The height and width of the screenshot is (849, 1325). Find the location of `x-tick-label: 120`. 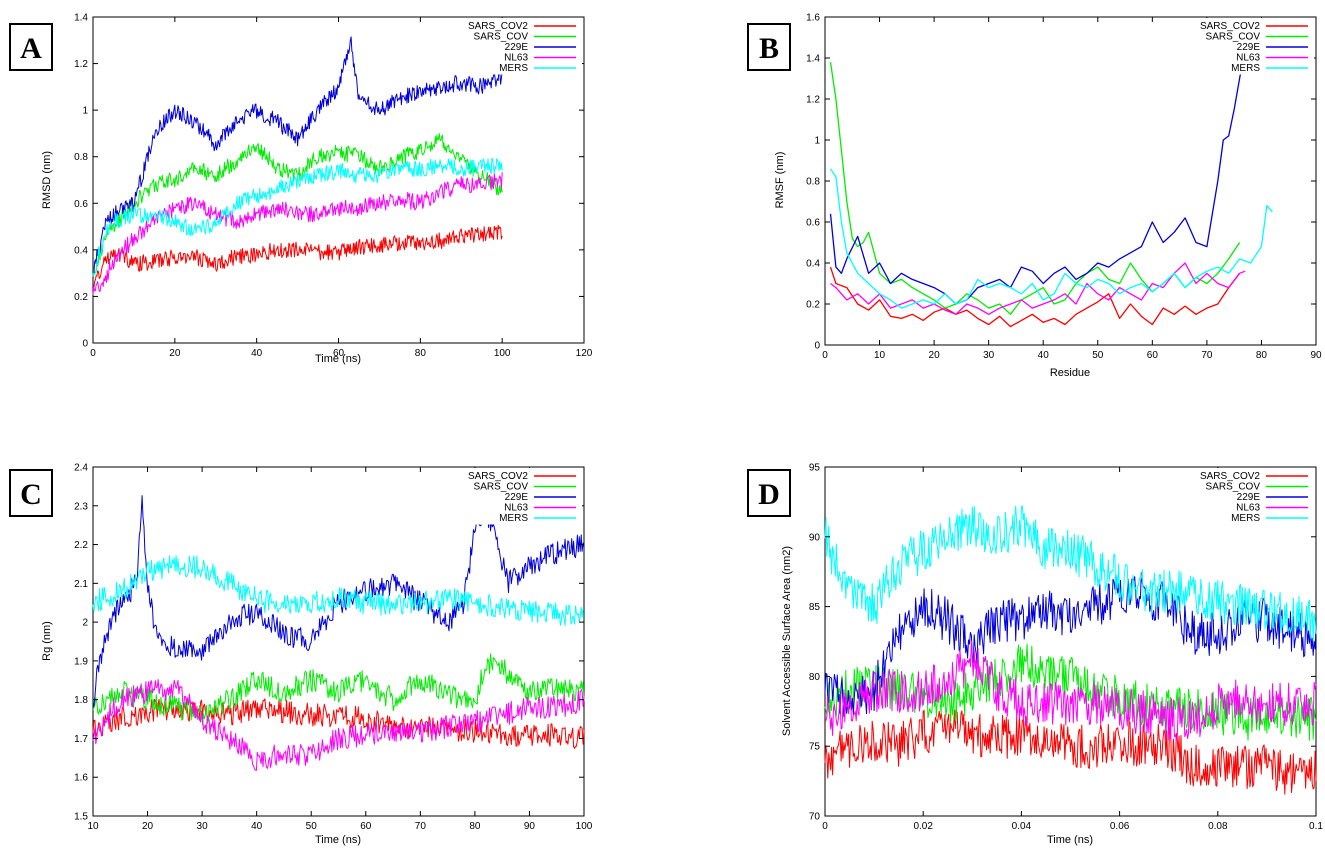

x-tick-label: 120 is located at coordinates (584, 353).